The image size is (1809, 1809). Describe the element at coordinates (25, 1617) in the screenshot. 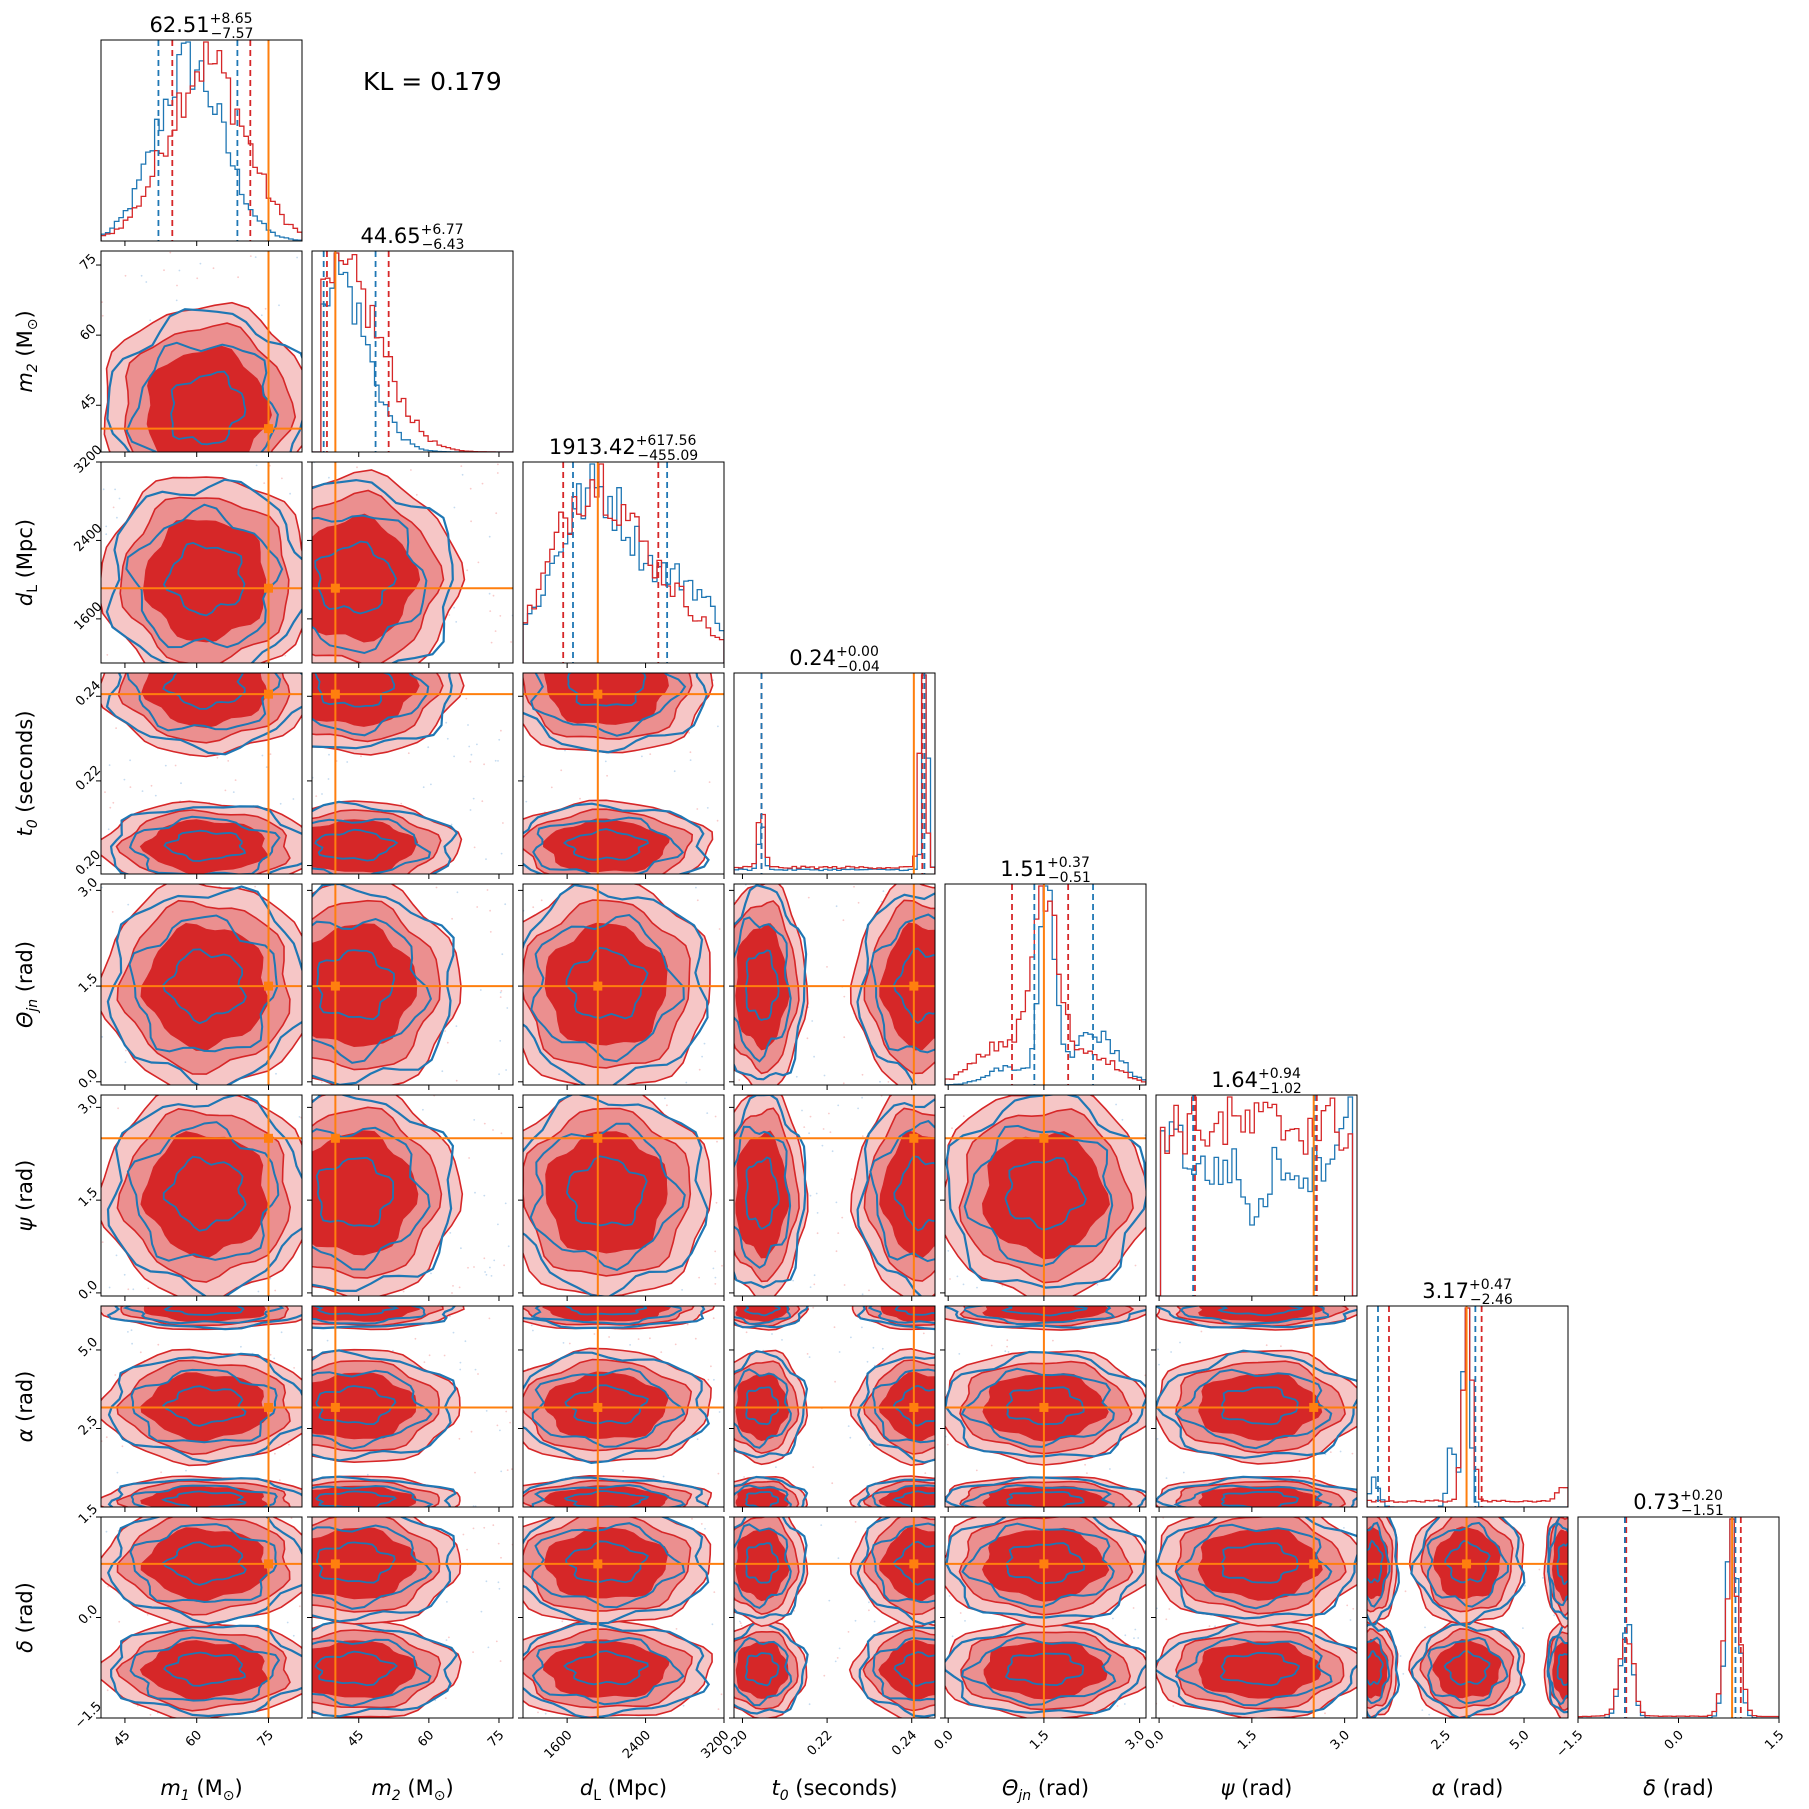

I see `y-axis-label-delta: δ (rad)` at that location.